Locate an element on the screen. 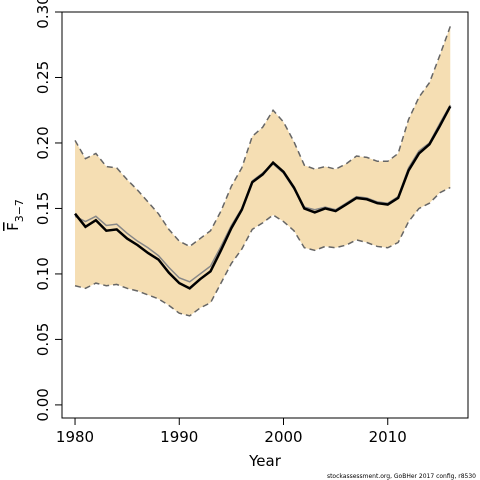 This screenshot has height=480, width=480. x-tick-label: 1990 is located at coordinates (179, 437).